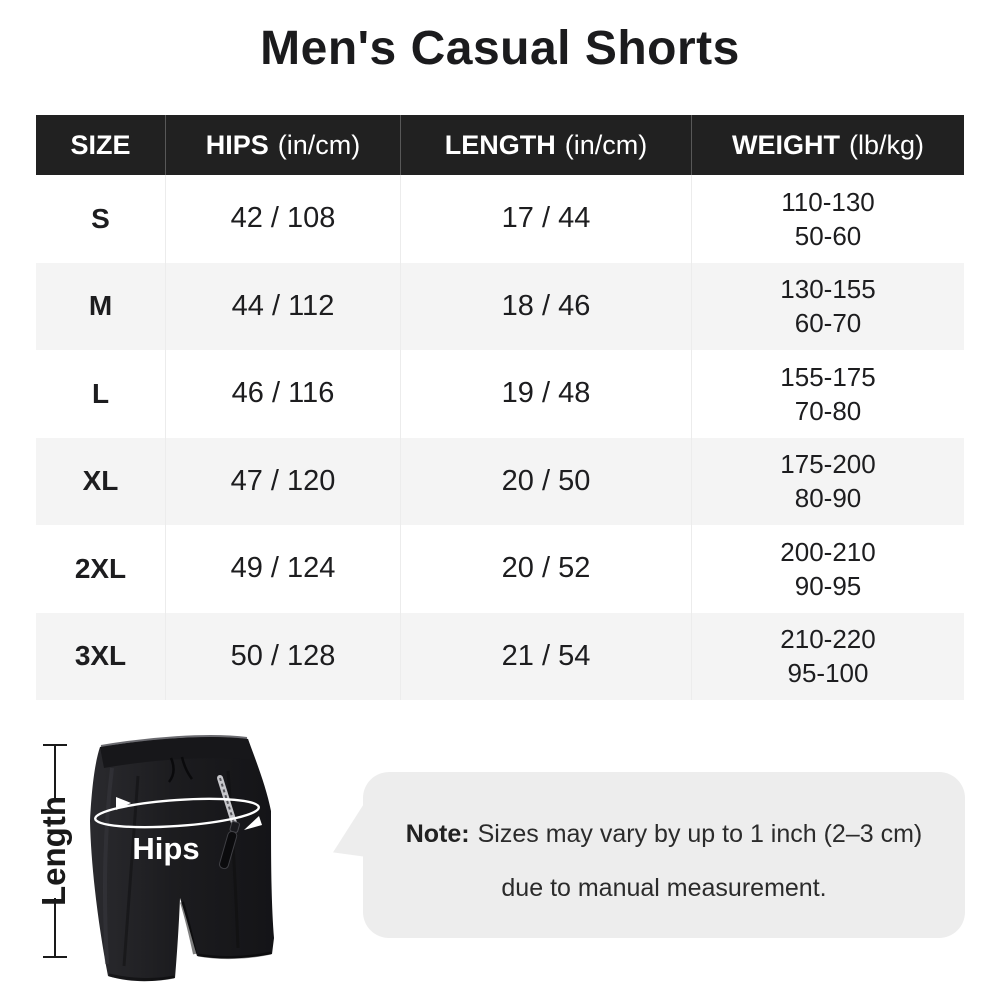 This screenshot has width=1000, height=1000. I want to click on cell-length: 20 / 52, so click(545, 569).